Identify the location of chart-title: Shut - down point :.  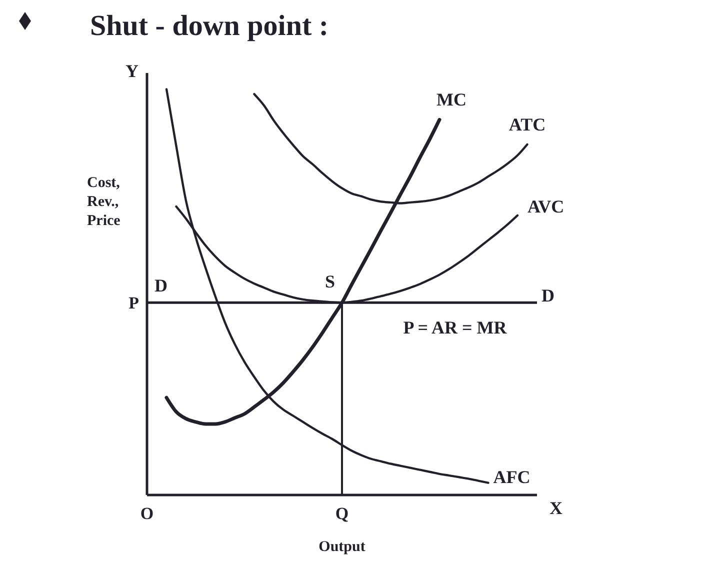
(209, 26).